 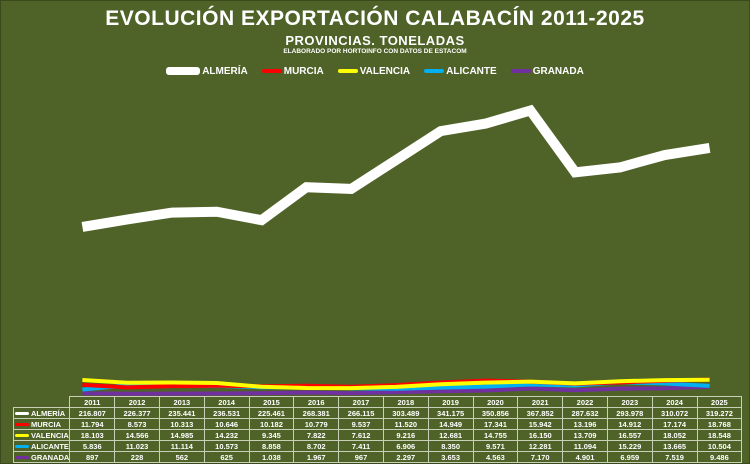 I want to click on table-cell: 225.461, so click(x=271, y=413).